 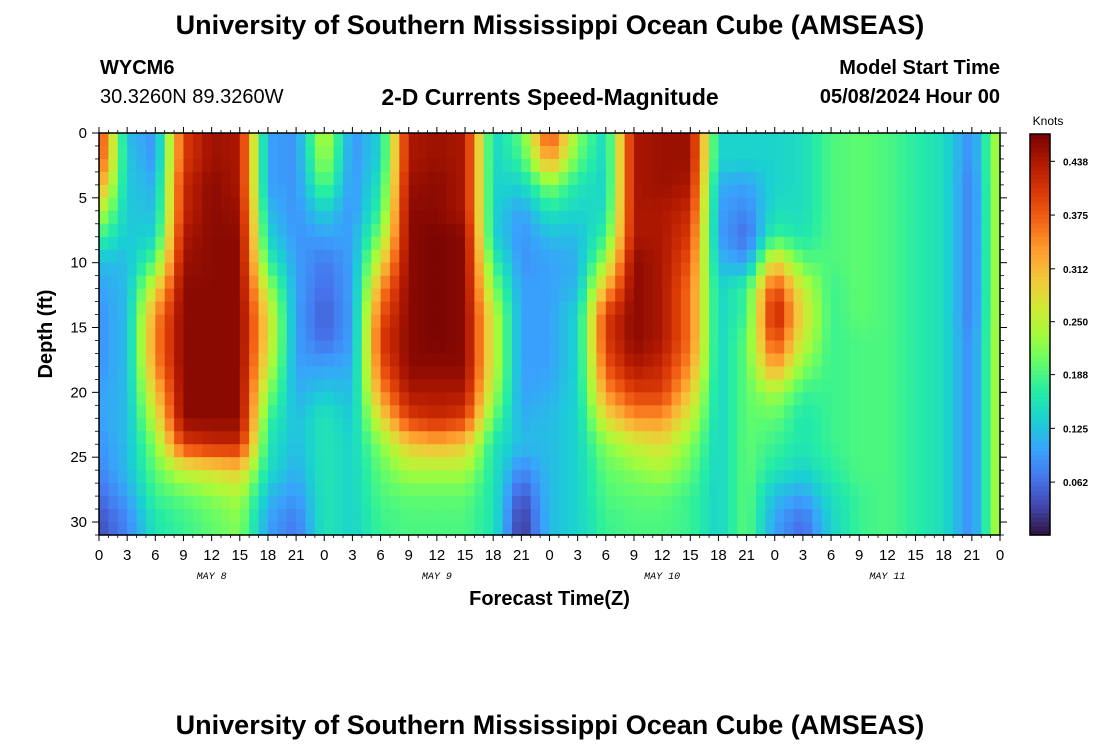 I want to click on colorbar-tick-label: 0.188, so click(x=1075, y=376).